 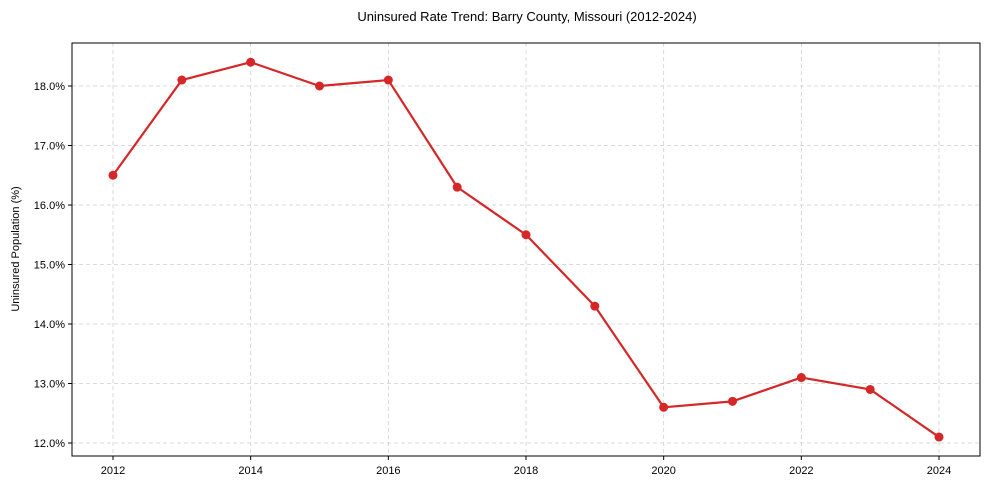 I want to click on y-tick-label: 15.0%, so click(x=49, y=266).